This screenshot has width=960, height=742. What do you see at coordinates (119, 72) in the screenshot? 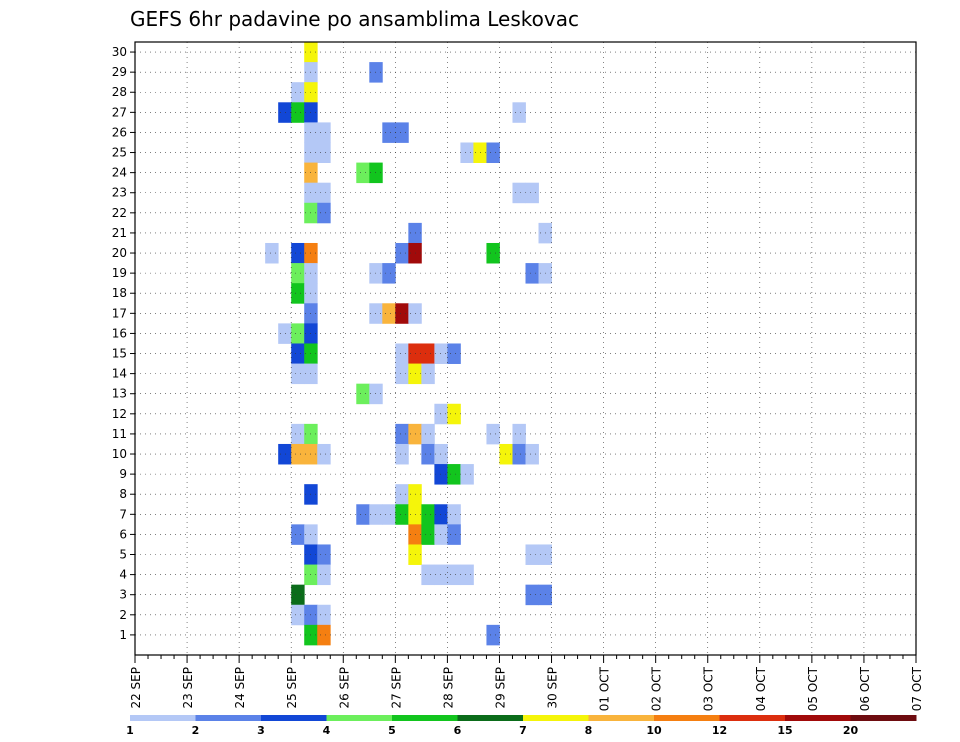
I see `y-tick-label: 29` at bounding box center [119, 72].